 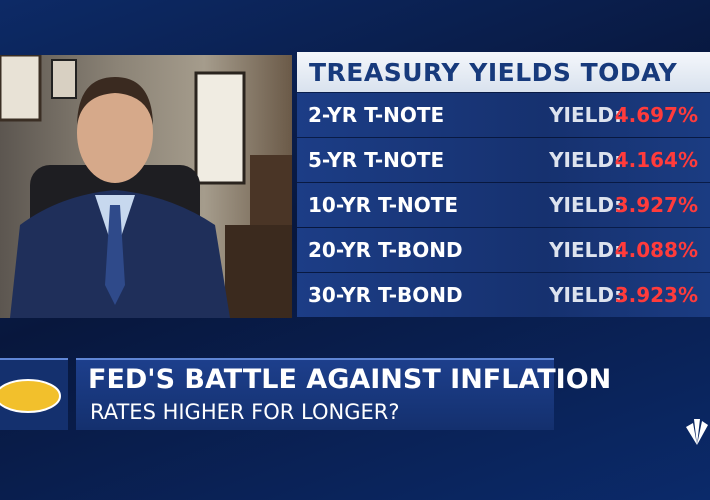 What do you see at coordinates (503, 250) in the screenshot?
I see `table-row: 20-YR T-BOND YIELD: 4.088%` at bounding box center [503, 250].